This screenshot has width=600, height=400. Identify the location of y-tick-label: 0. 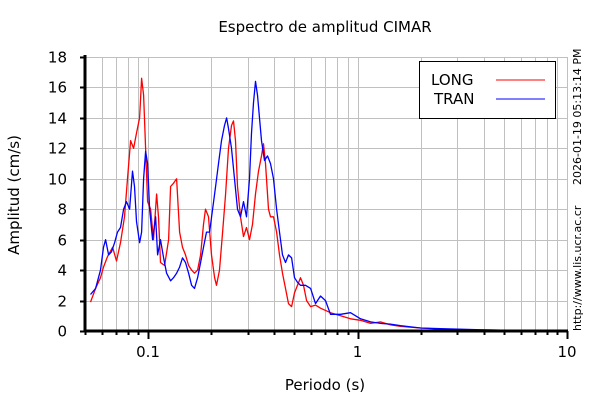
(62, 332).